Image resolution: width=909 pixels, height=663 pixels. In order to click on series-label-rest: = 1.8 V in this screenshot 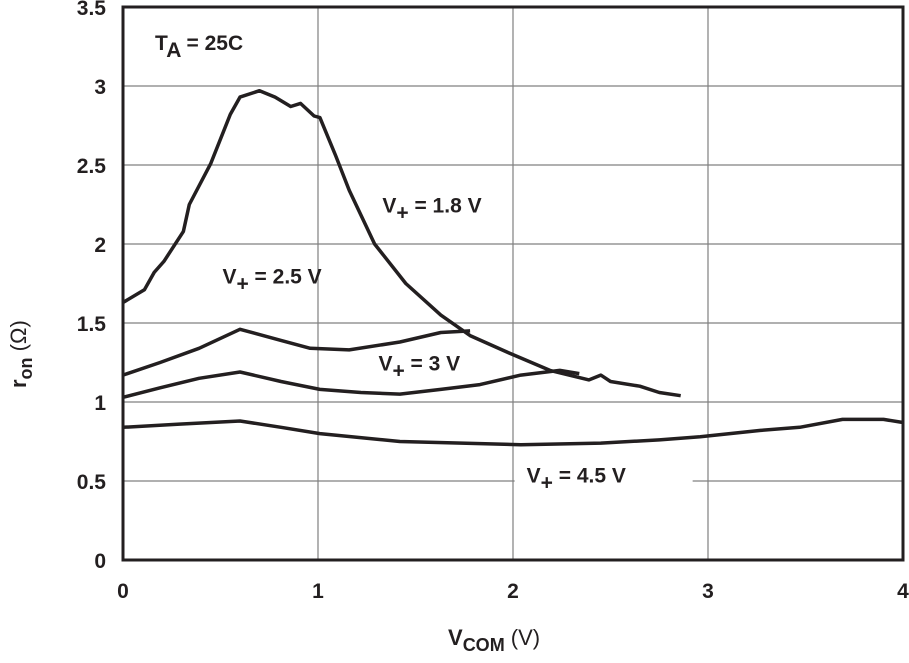, I will do `click(445, 205)`.